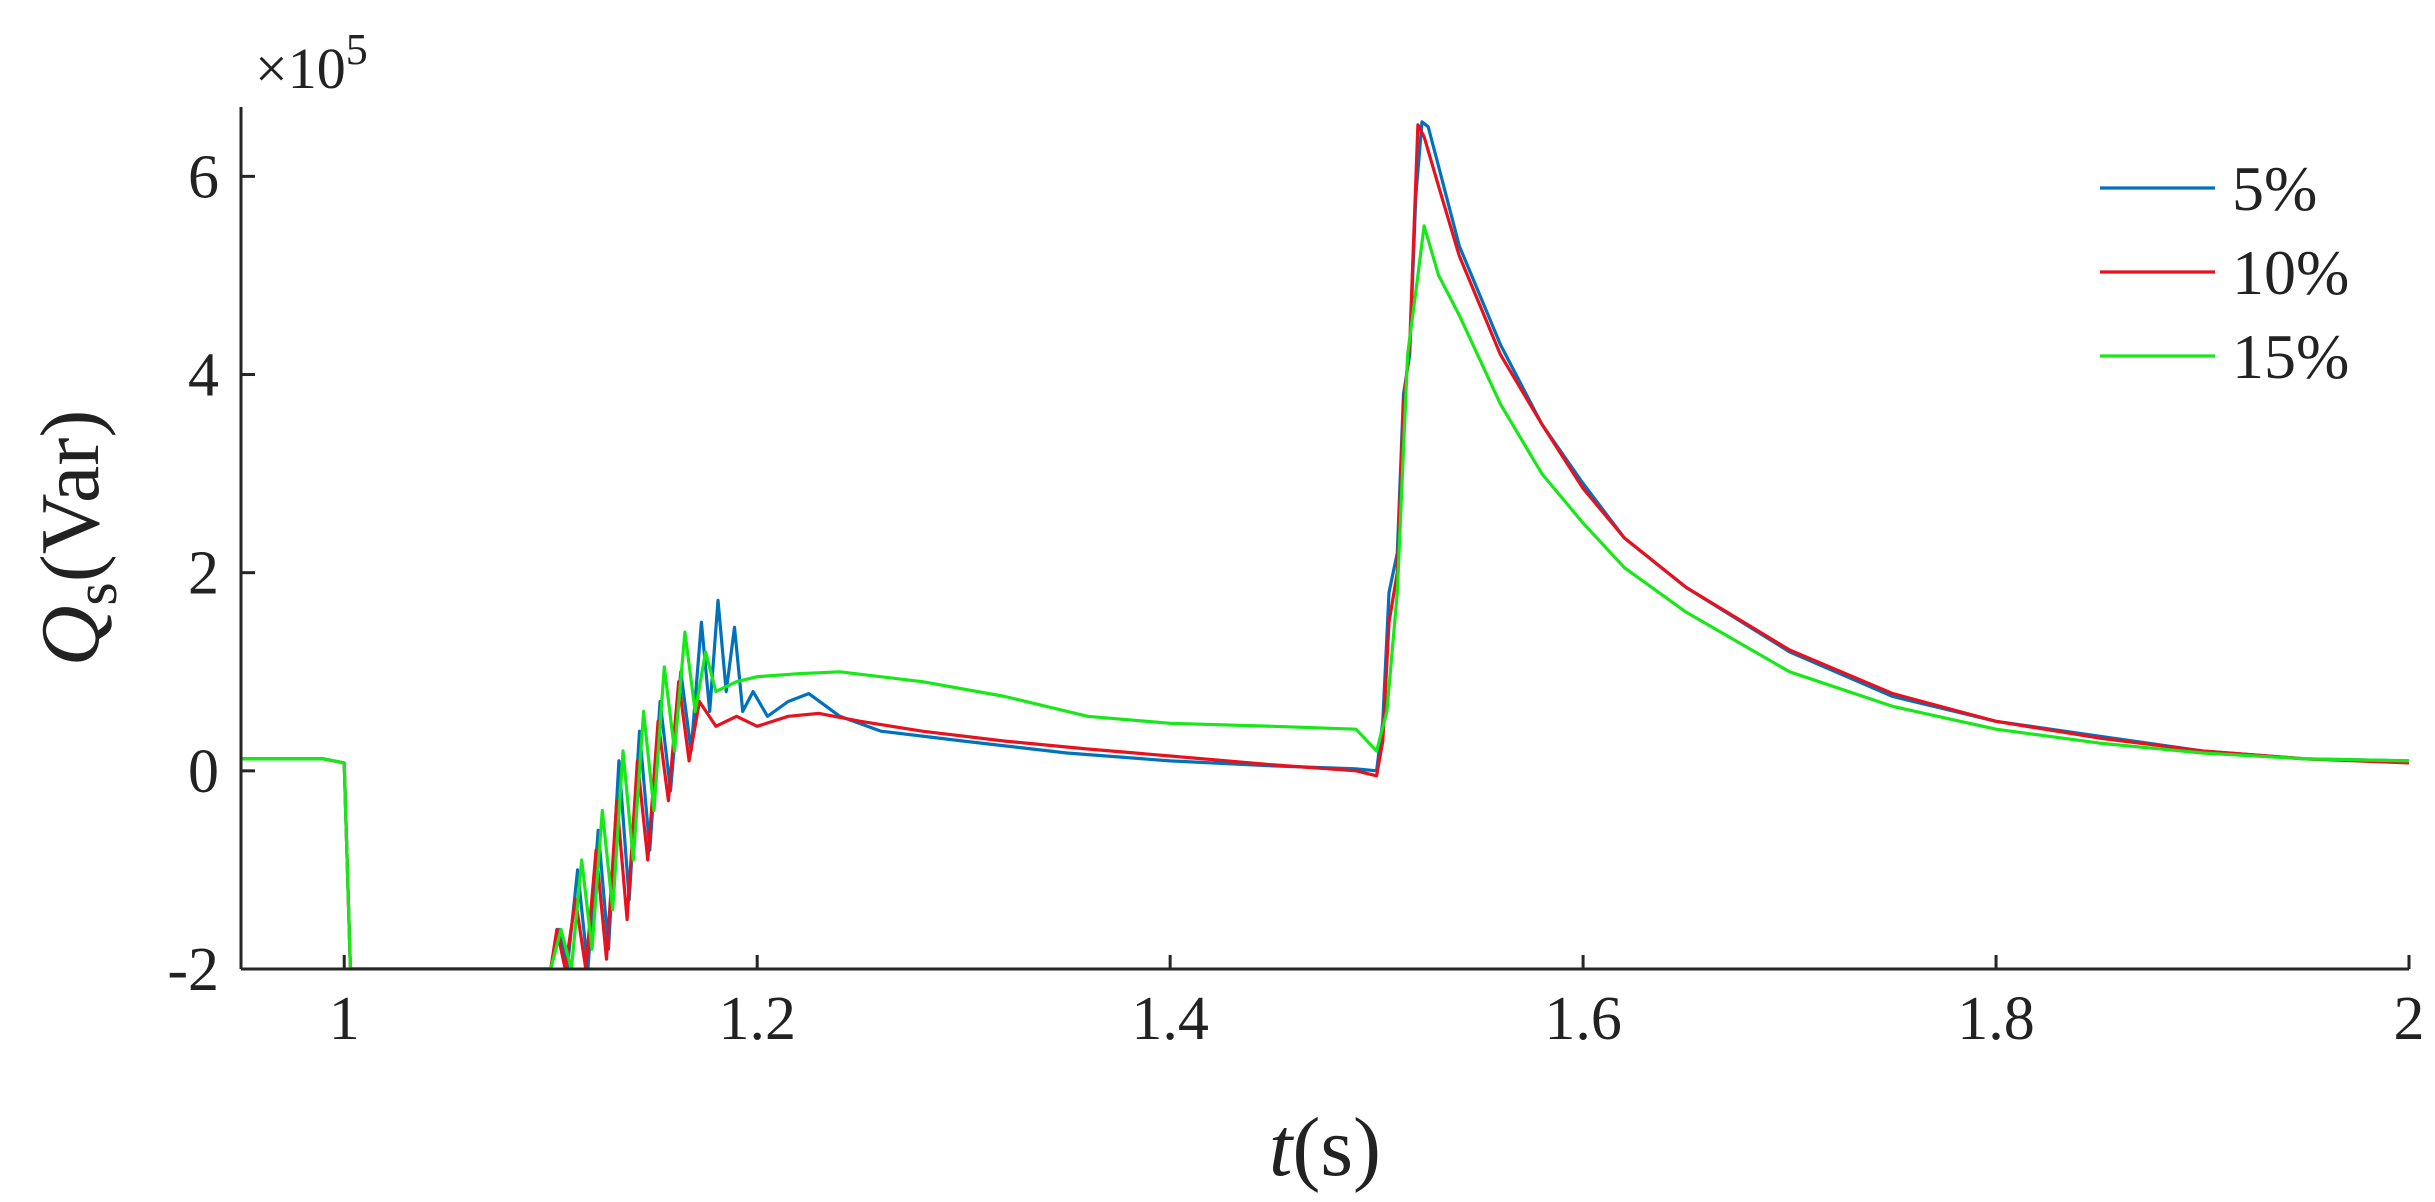  Describe the element at coordinates (1583, 1019) in the screenshot. I see `x-tick-label: 1.6` at that location.